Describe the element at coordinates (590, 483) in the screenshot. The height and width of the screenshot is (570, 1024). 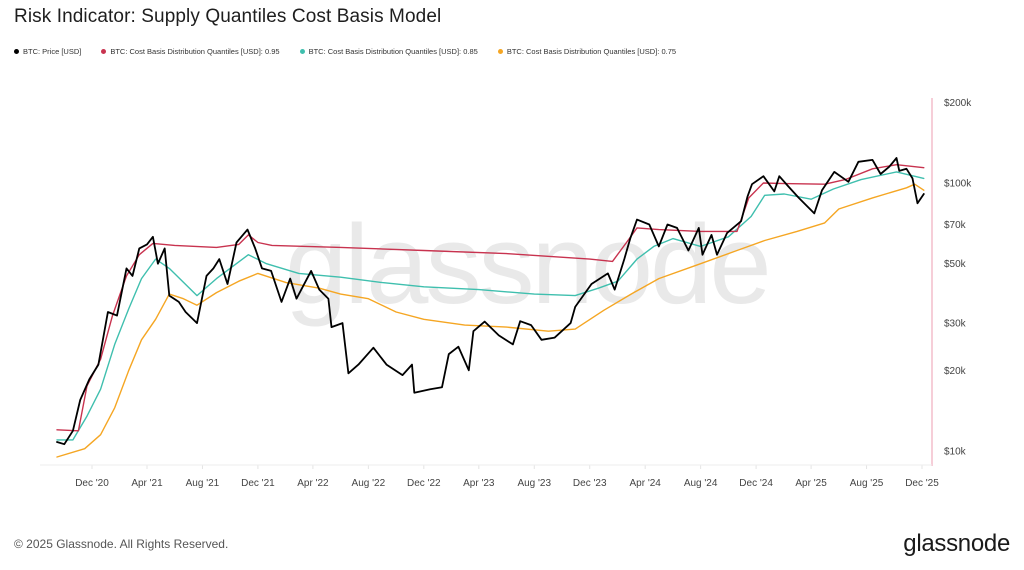
I see `x-tick-label: Dec '23` at that location.